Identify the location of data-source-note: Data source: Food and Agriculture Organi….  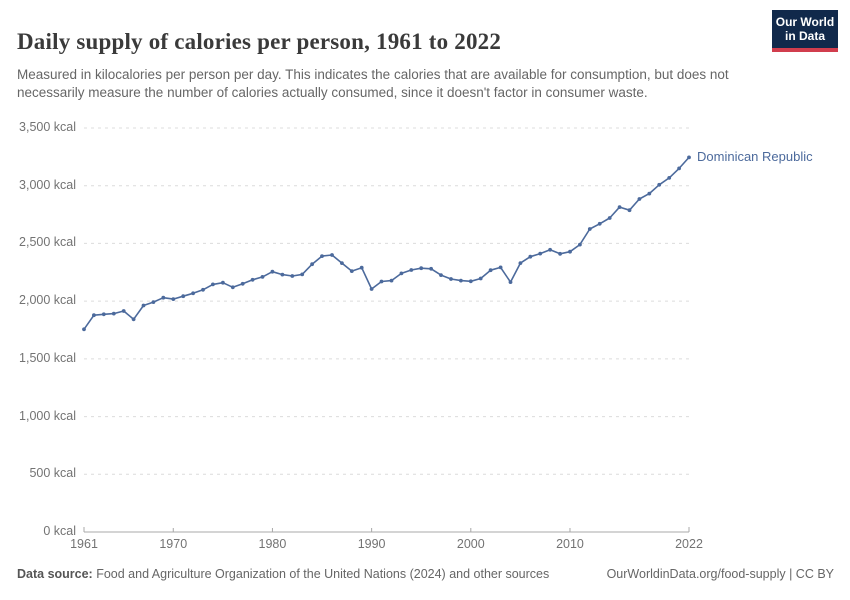
(283, 574).